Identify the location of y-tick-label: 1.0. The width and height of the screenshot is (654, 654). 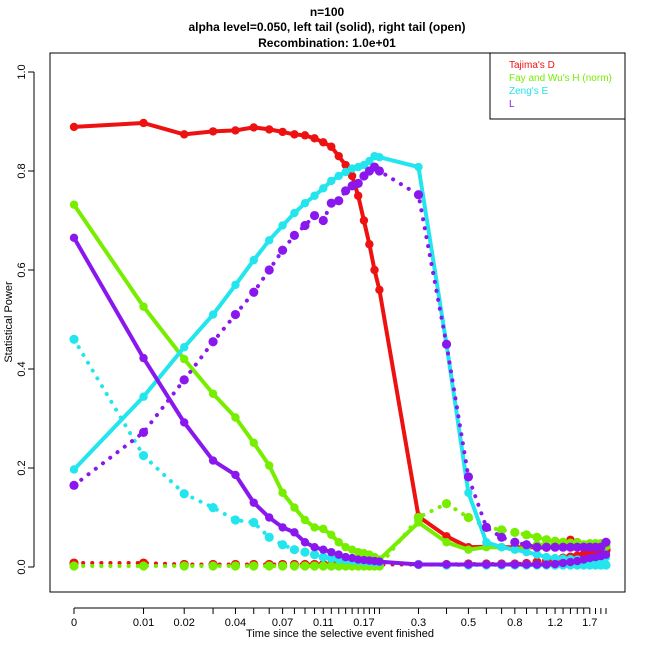
(22, 71).